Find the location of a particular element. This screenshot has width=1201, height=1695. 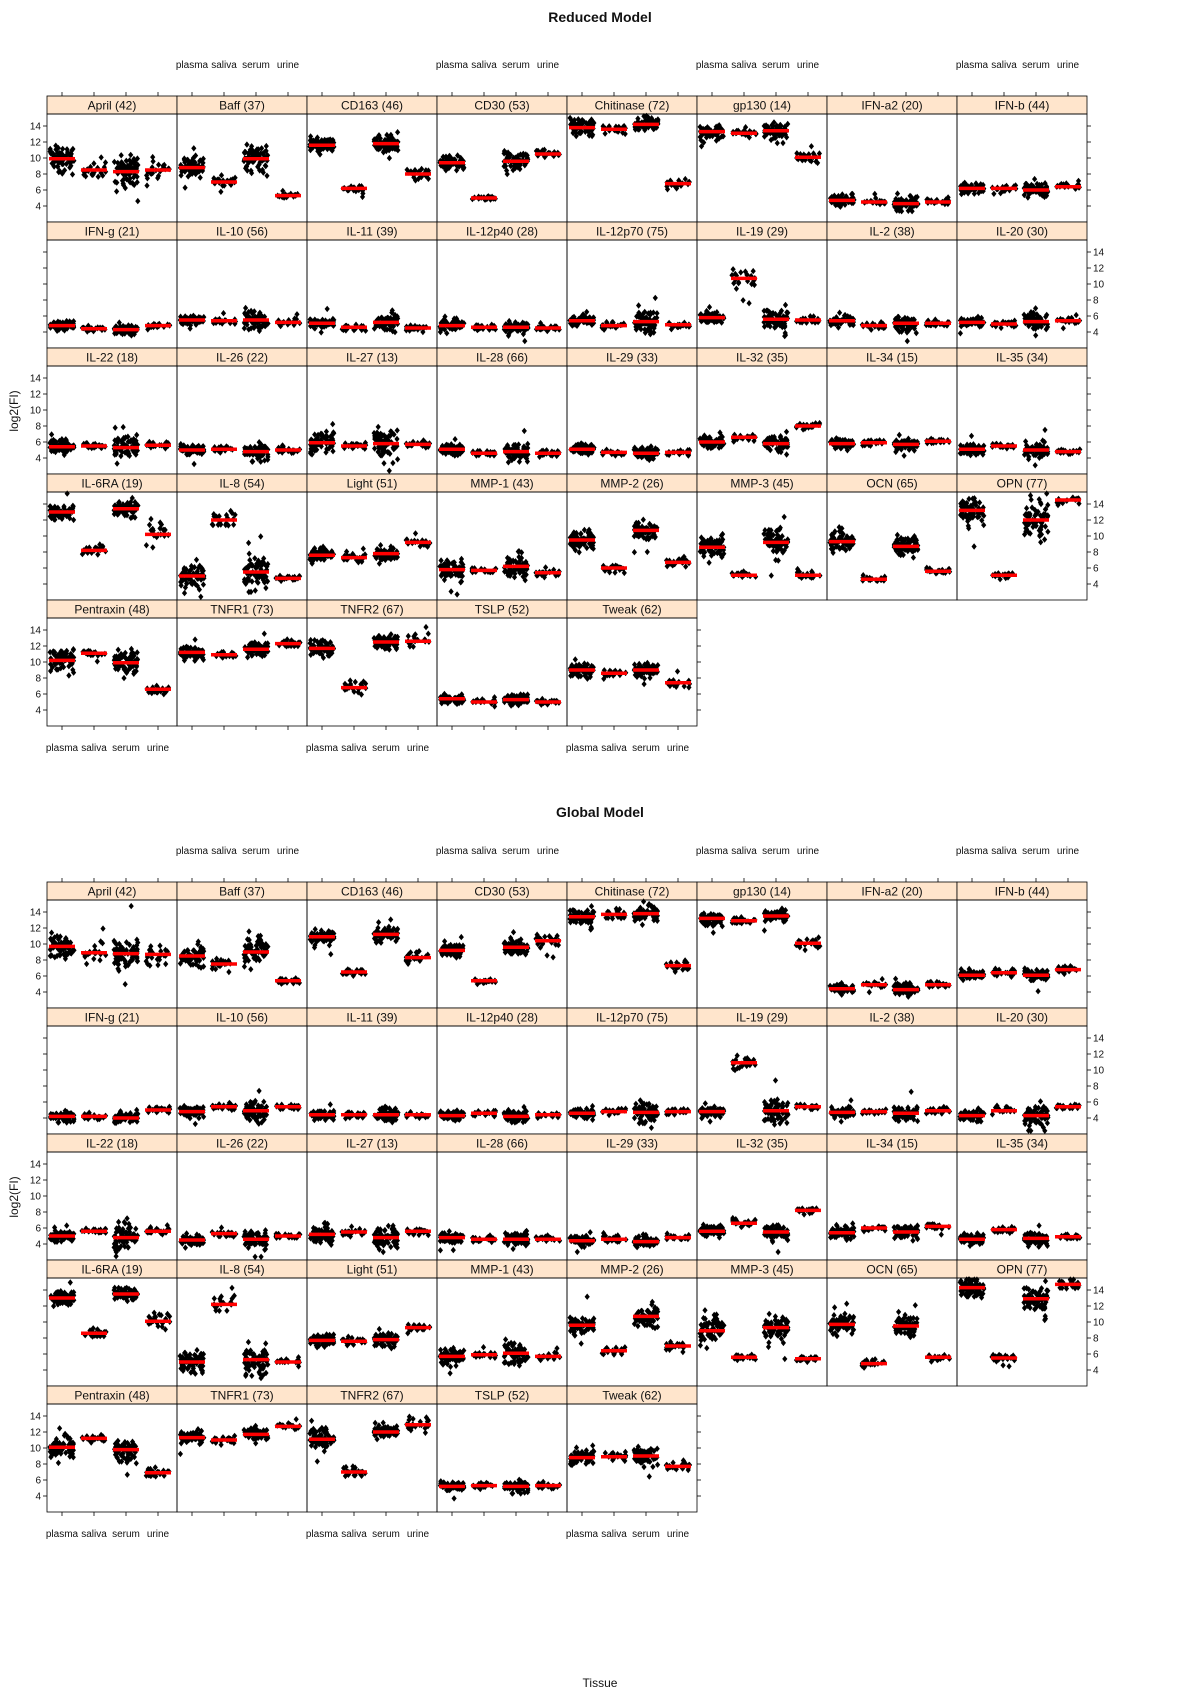

panel-label: gp130 (14) is located at coordinates (762, 106).